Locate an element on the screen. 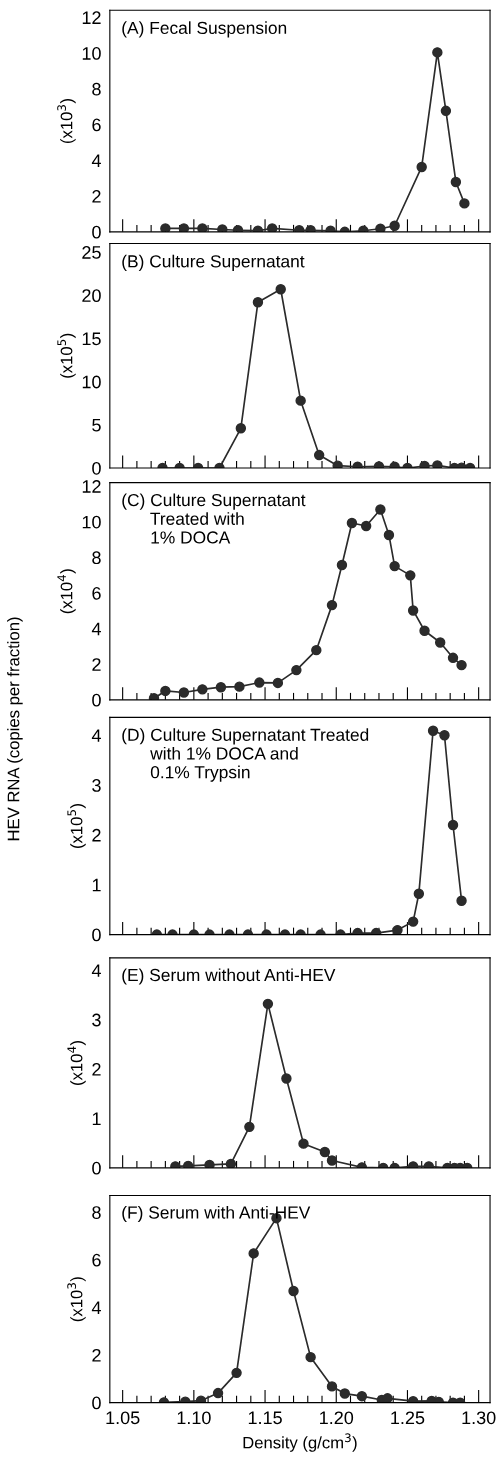 The image size is (497, 1458). text: (F) Serum with Anti-HEV is located at coordinates (216, 1214).